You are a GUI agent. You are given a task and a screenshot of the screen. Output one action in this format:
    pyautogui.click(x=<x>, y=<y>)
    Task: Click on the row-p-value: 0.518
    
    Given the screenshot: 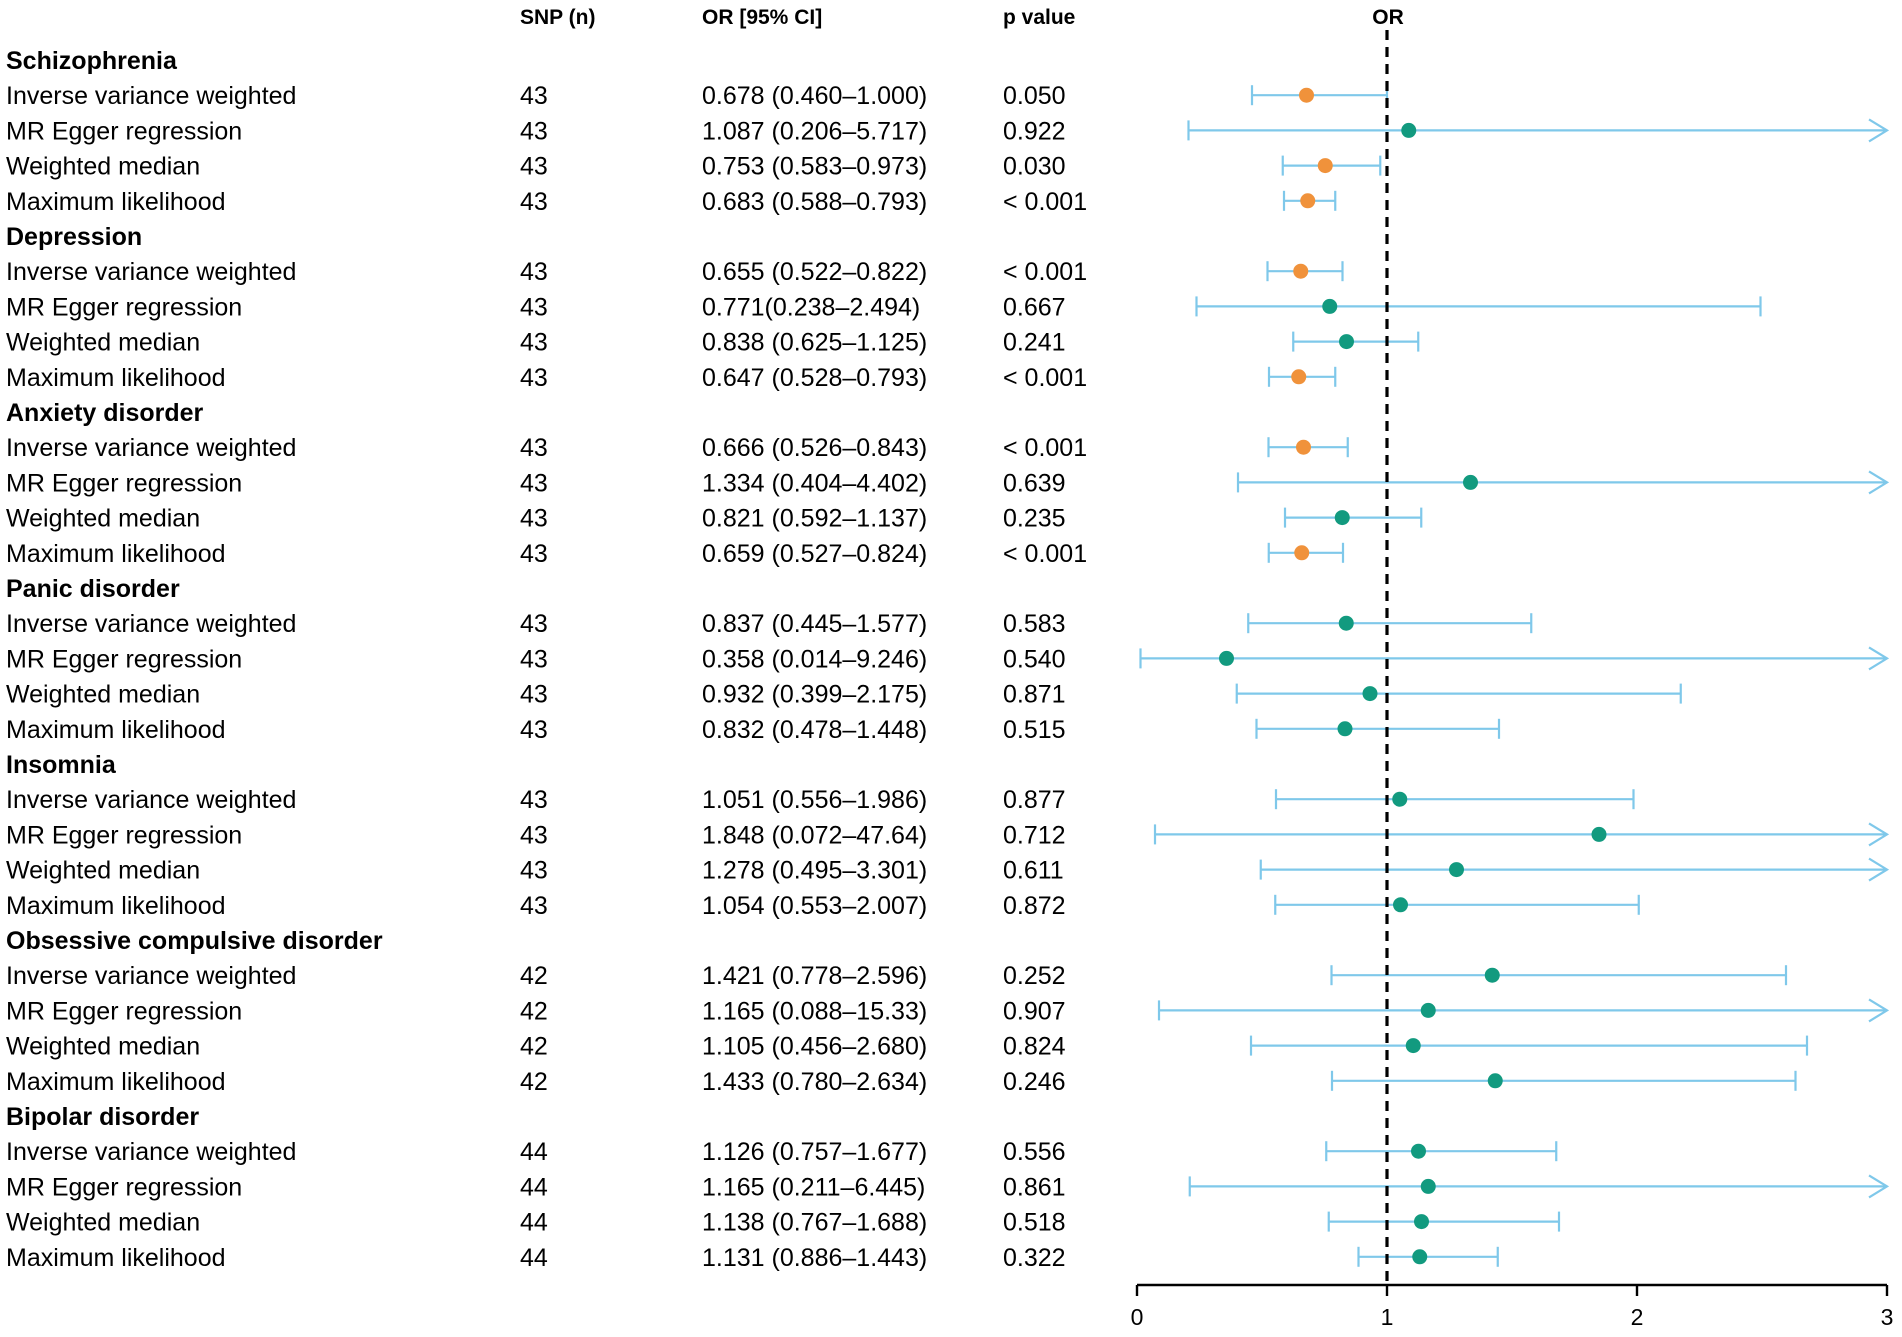 What is the action you would take?
    pyautogui.click(x=1034, y=1223)
    